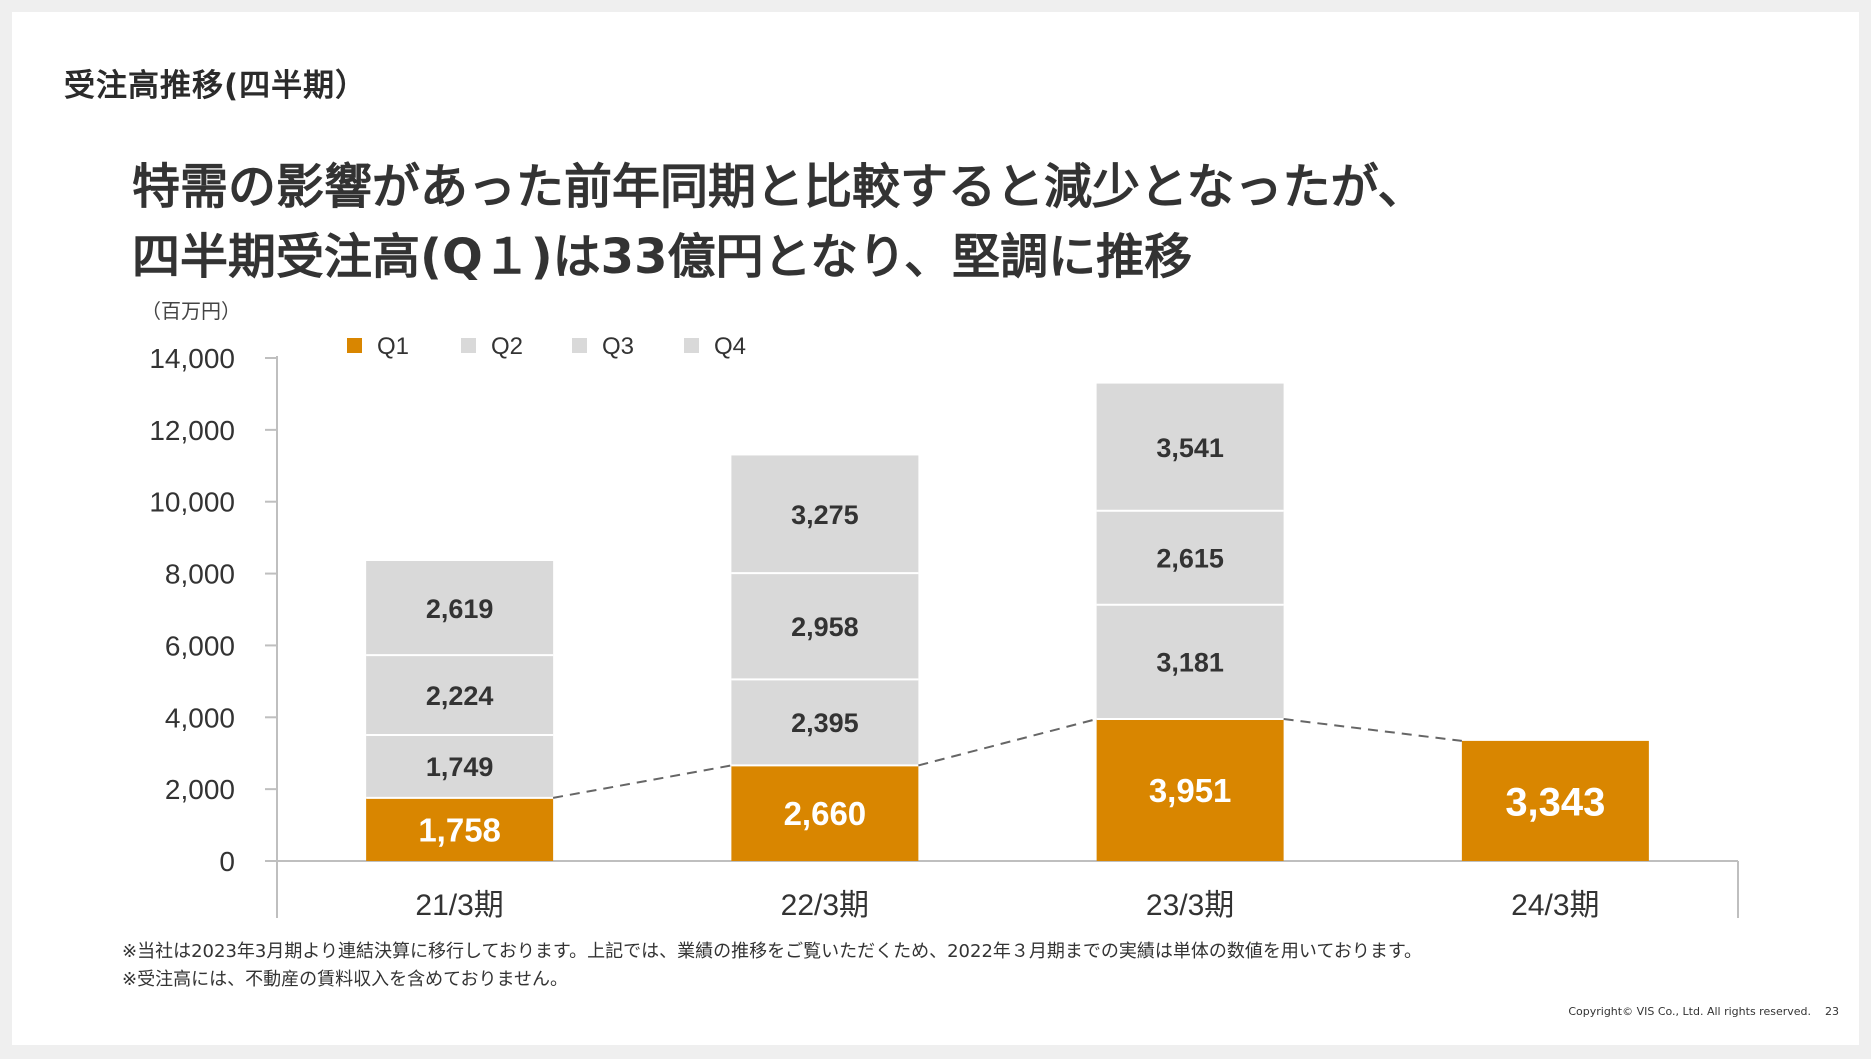 The height and width of the screenshot is (1059, 1871). What do you see at coordinates (1190, 905) in the screenshot?
I see `x-category-label: 23/3期` at bounding box center [1190, 905].